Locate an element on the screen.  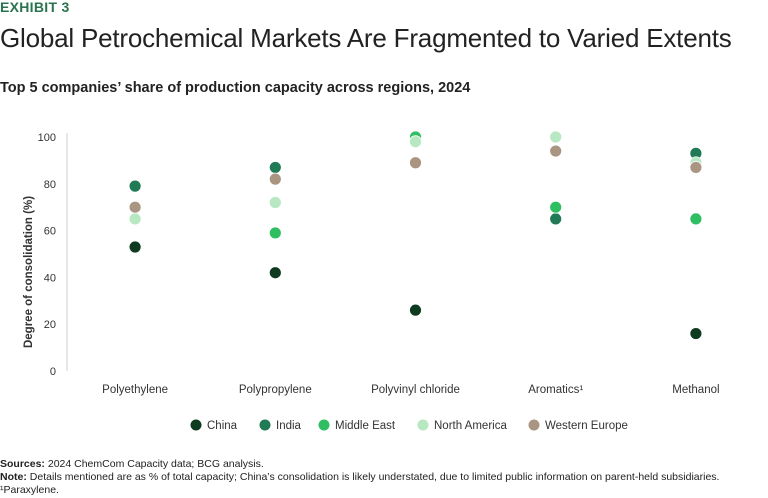
footnote-line: ¹Paraxylene. is located at coordinates (29, 490).